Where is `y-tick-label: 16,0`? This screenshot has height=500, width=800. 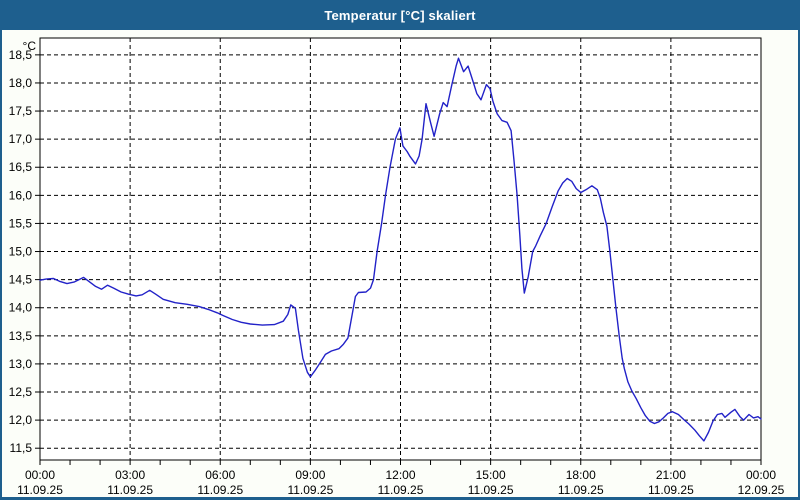
y-tick-label: 16,0 is located at coordinates (21, 195).